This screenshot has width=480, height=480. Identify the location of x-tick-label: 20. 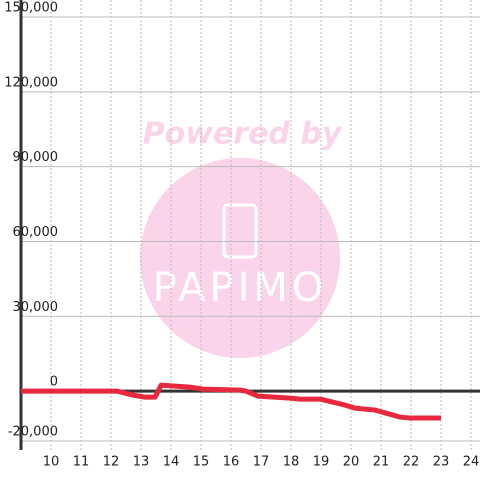
(351, 462).